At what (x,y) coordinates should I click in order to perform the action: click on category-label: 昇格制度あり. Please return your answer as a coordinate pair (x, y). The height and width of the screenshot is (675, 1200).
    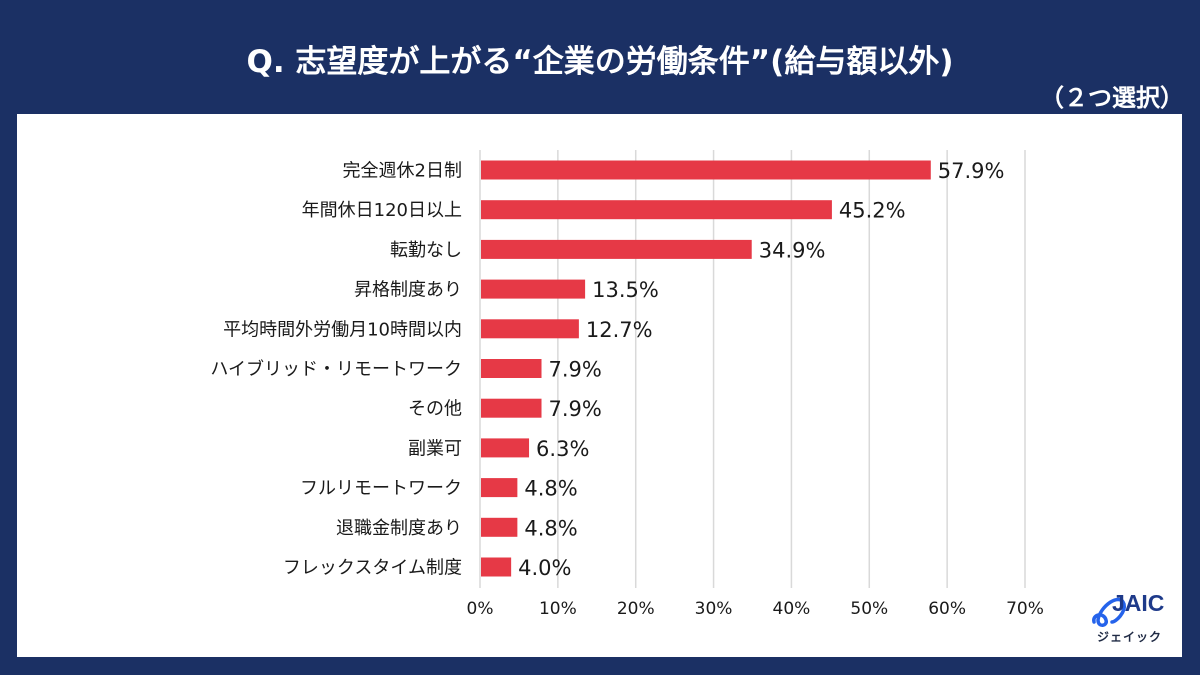
    Looking at the image, I should click on (408, 290).